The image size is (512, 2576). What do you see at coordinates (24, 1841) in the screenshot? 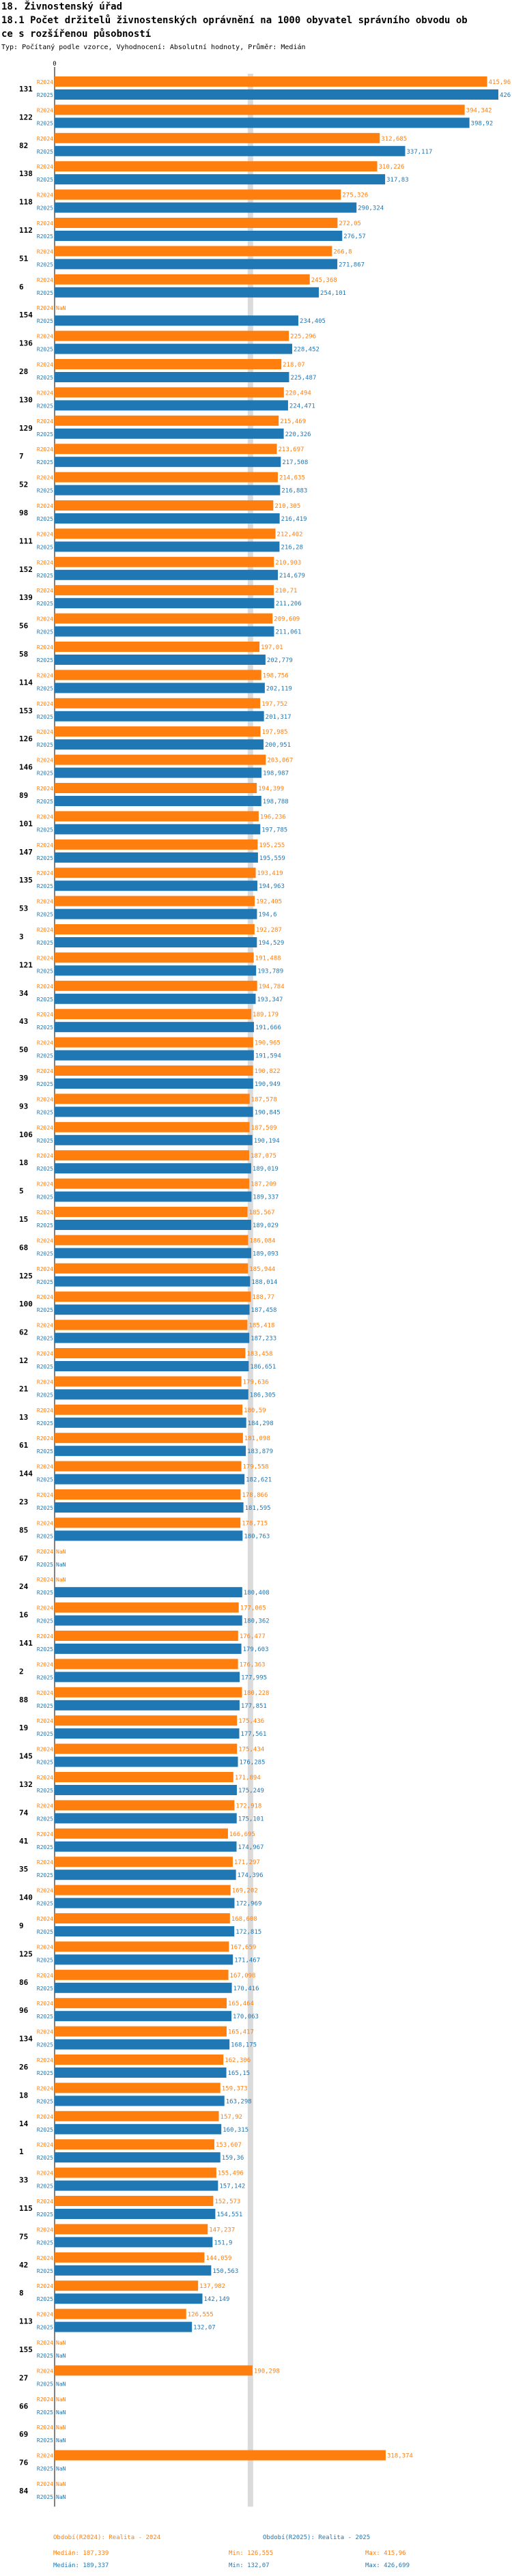
I see `row-label: 41` at bounding box center [24, 1841].